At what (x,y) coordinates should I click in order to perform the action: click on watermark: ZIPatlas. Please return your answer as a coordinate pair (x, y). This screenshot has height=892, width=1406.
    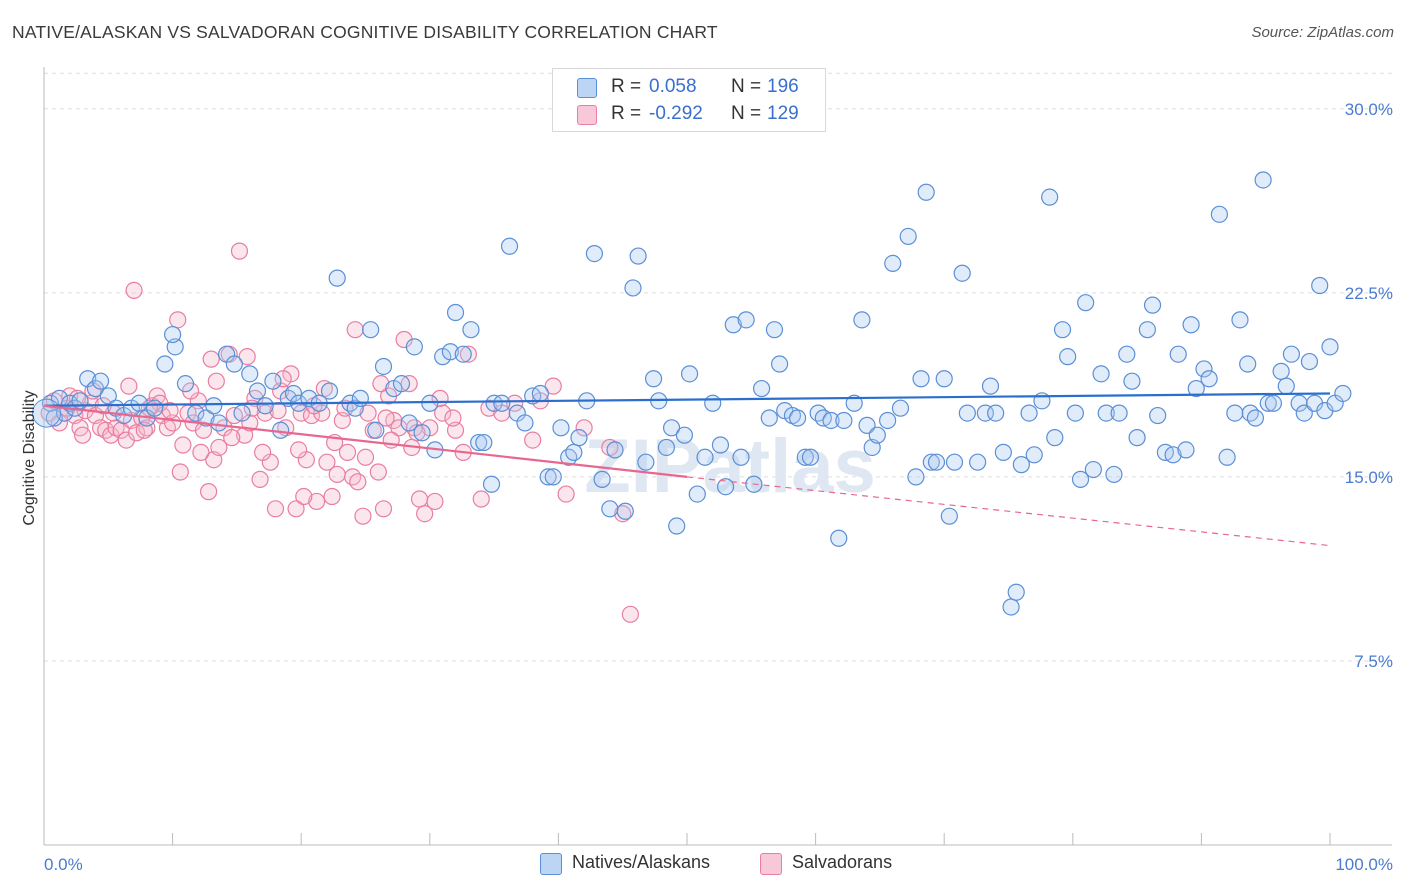
    Looking at the image, I should click on (729, 466).